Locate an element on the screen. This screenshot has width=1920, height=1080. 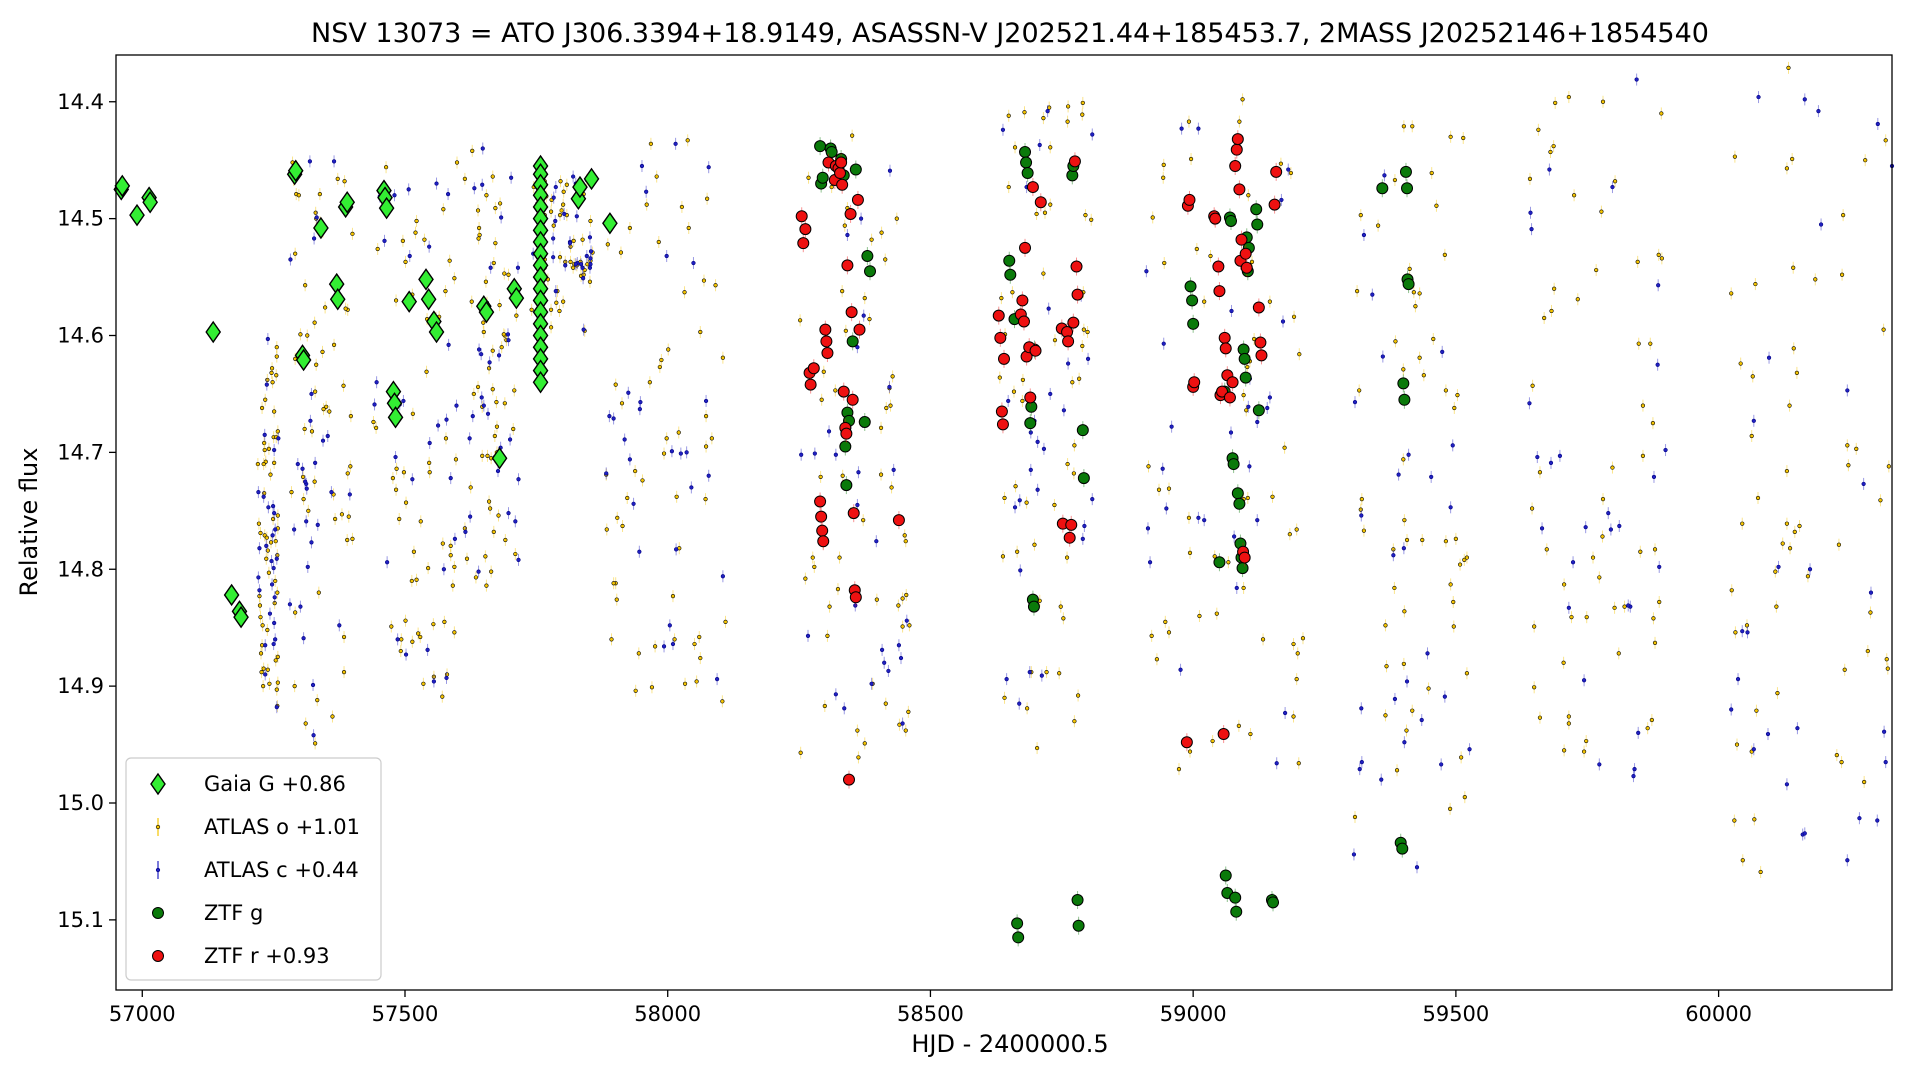
x-tick-label: 60000 is located at coordinates (1718, 1014).